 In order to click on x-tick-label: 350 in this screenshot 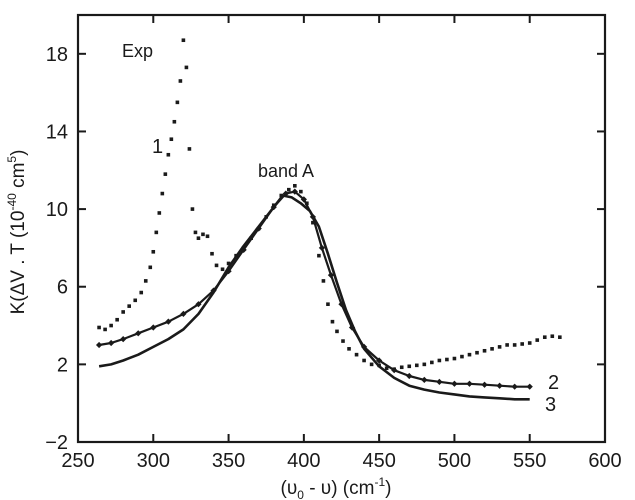, I will do `click(228, 461)`.